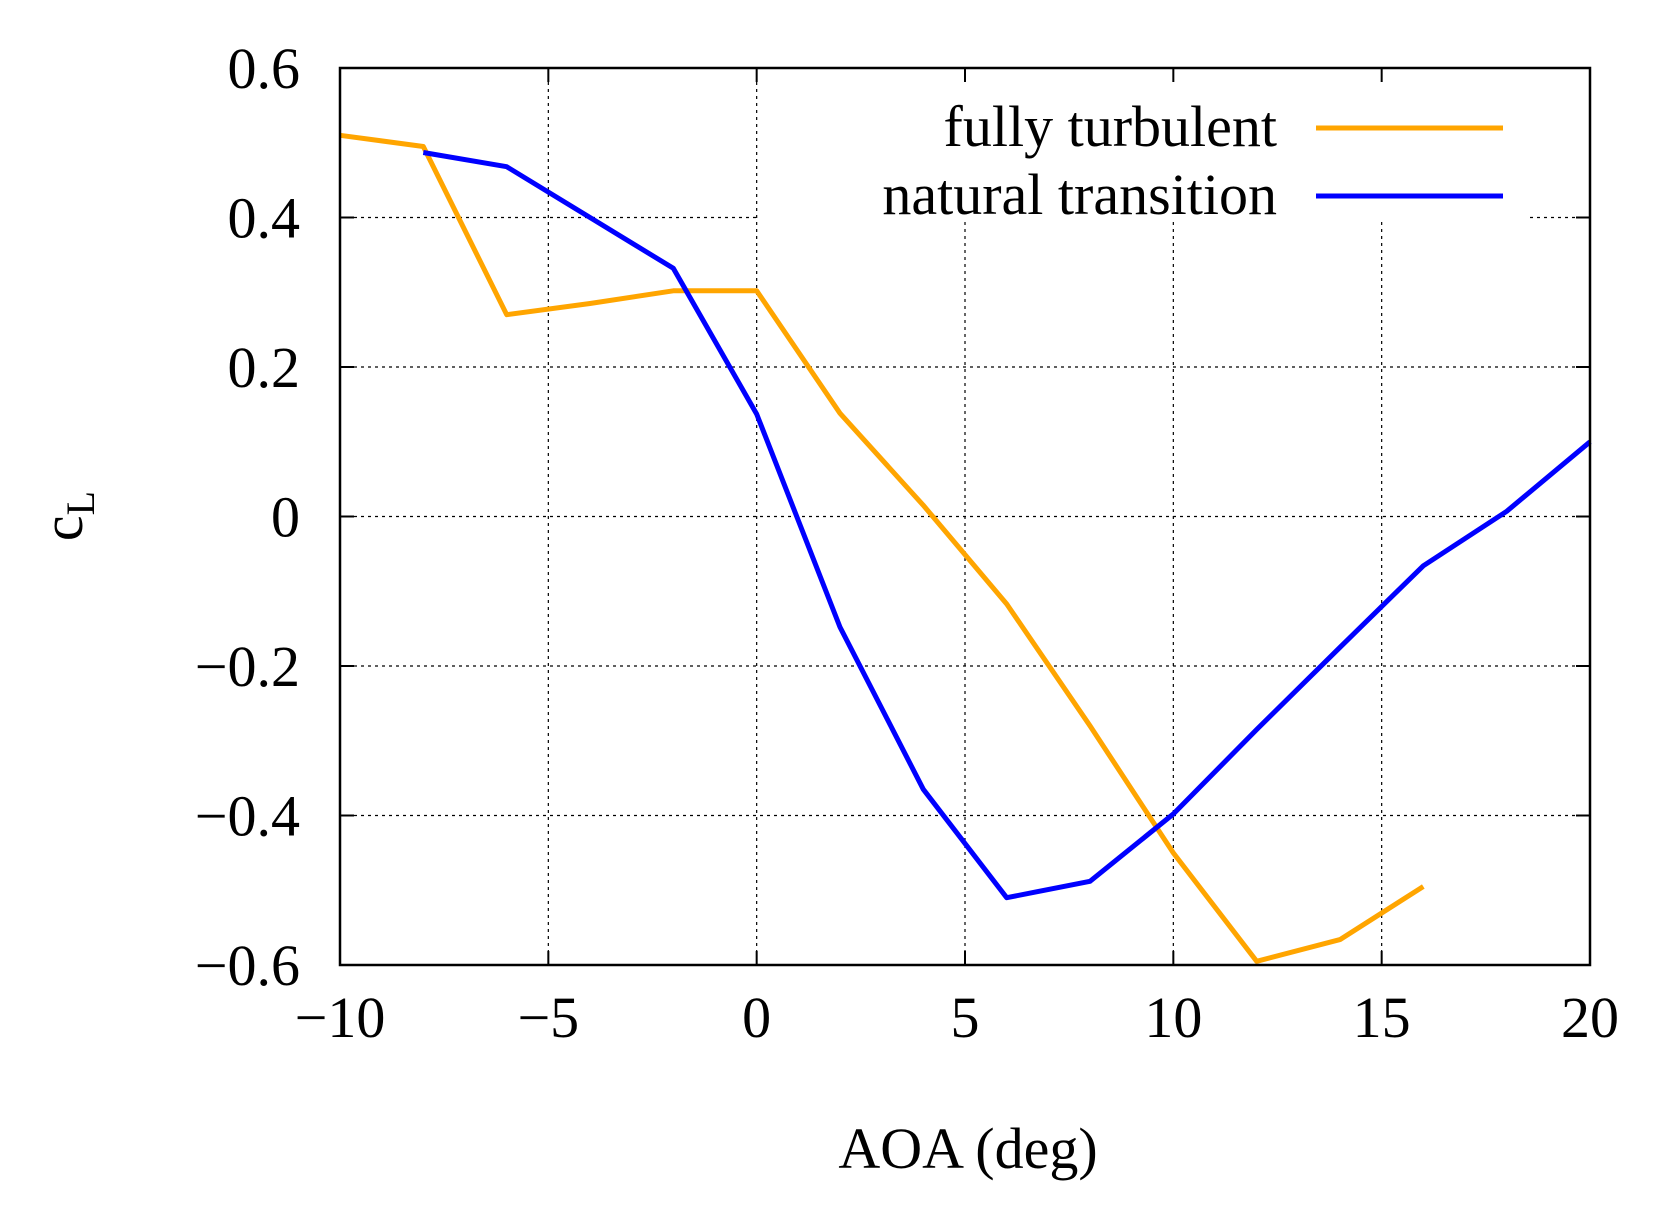 Image resolution: width=1653 pixels, height=1213 pixels. I want to click on x-tick-label: 0, so click(756, 1017).